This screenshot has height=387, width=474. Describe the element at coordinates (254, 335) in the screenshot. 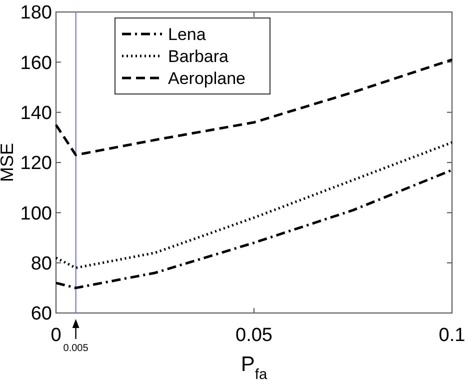

I see `x-tick-label: 0.05` at that location.